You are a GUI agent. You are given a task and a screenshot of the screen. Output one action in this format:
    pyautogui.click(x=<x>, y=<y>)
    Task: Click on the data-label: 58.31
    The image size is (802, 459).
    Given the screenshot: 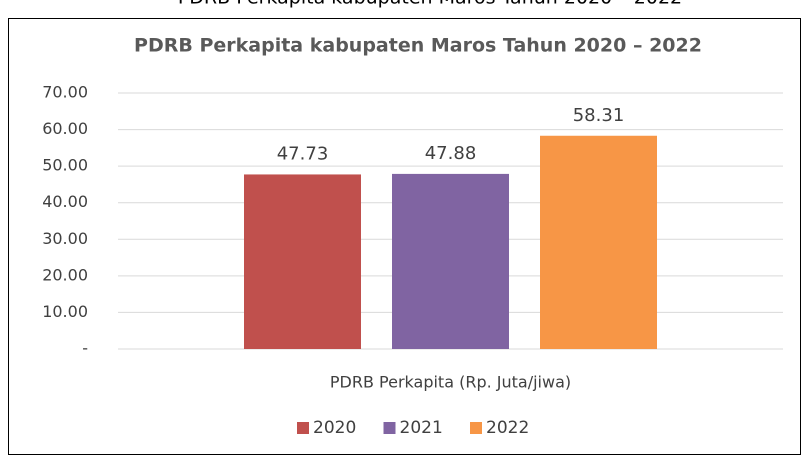 What is the action you would take?
    pyautogui.click(x=599, y=115)
    